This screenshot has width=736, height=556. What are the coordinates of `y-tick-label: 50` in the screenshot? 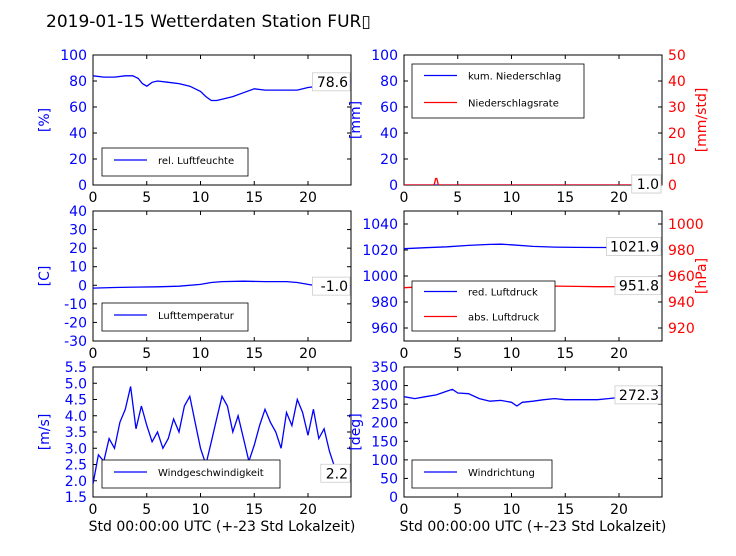 It's located at (389, 479).